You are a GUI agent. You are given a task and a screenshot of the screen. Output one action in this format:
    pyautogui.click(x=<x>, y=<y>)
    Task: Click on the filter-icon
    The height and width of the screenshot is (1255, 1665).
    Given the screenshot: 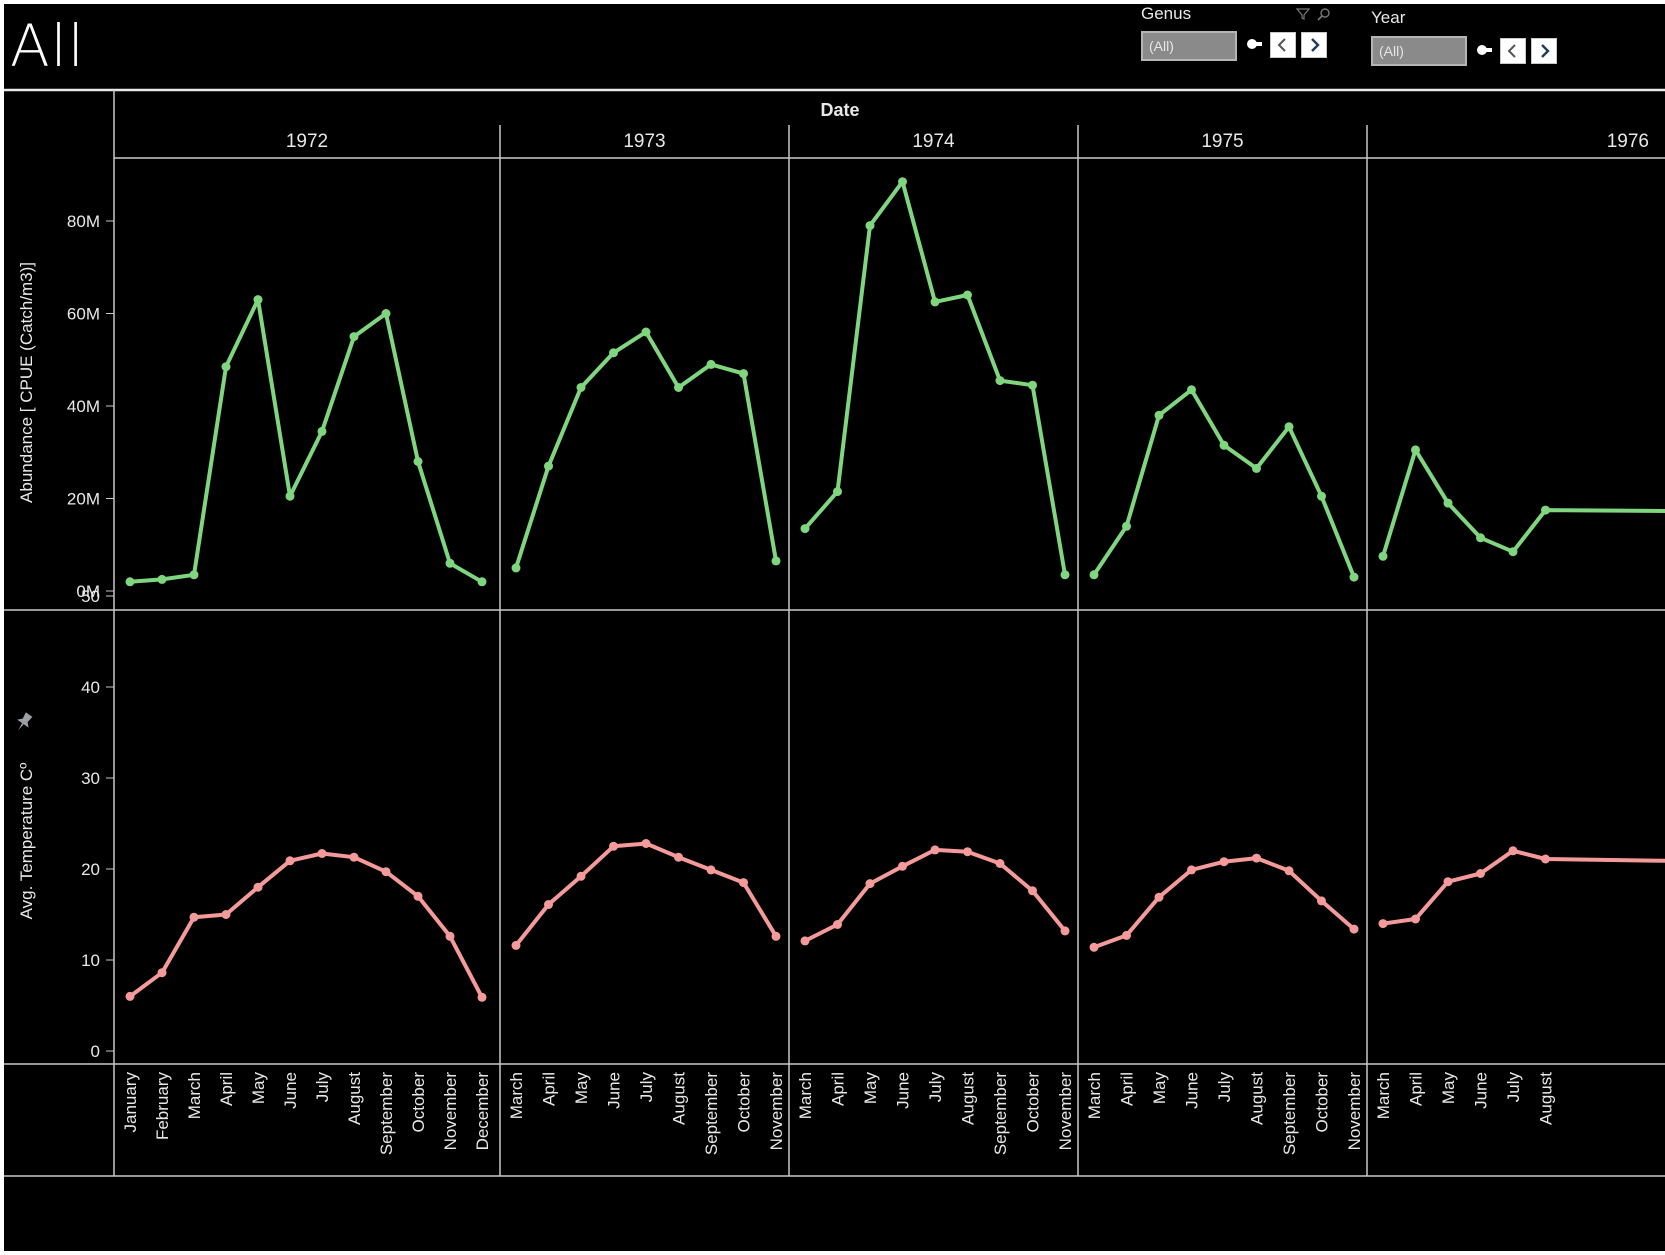 What is the action you would take?
    pyautogui.click(x=1303, y=14)
    